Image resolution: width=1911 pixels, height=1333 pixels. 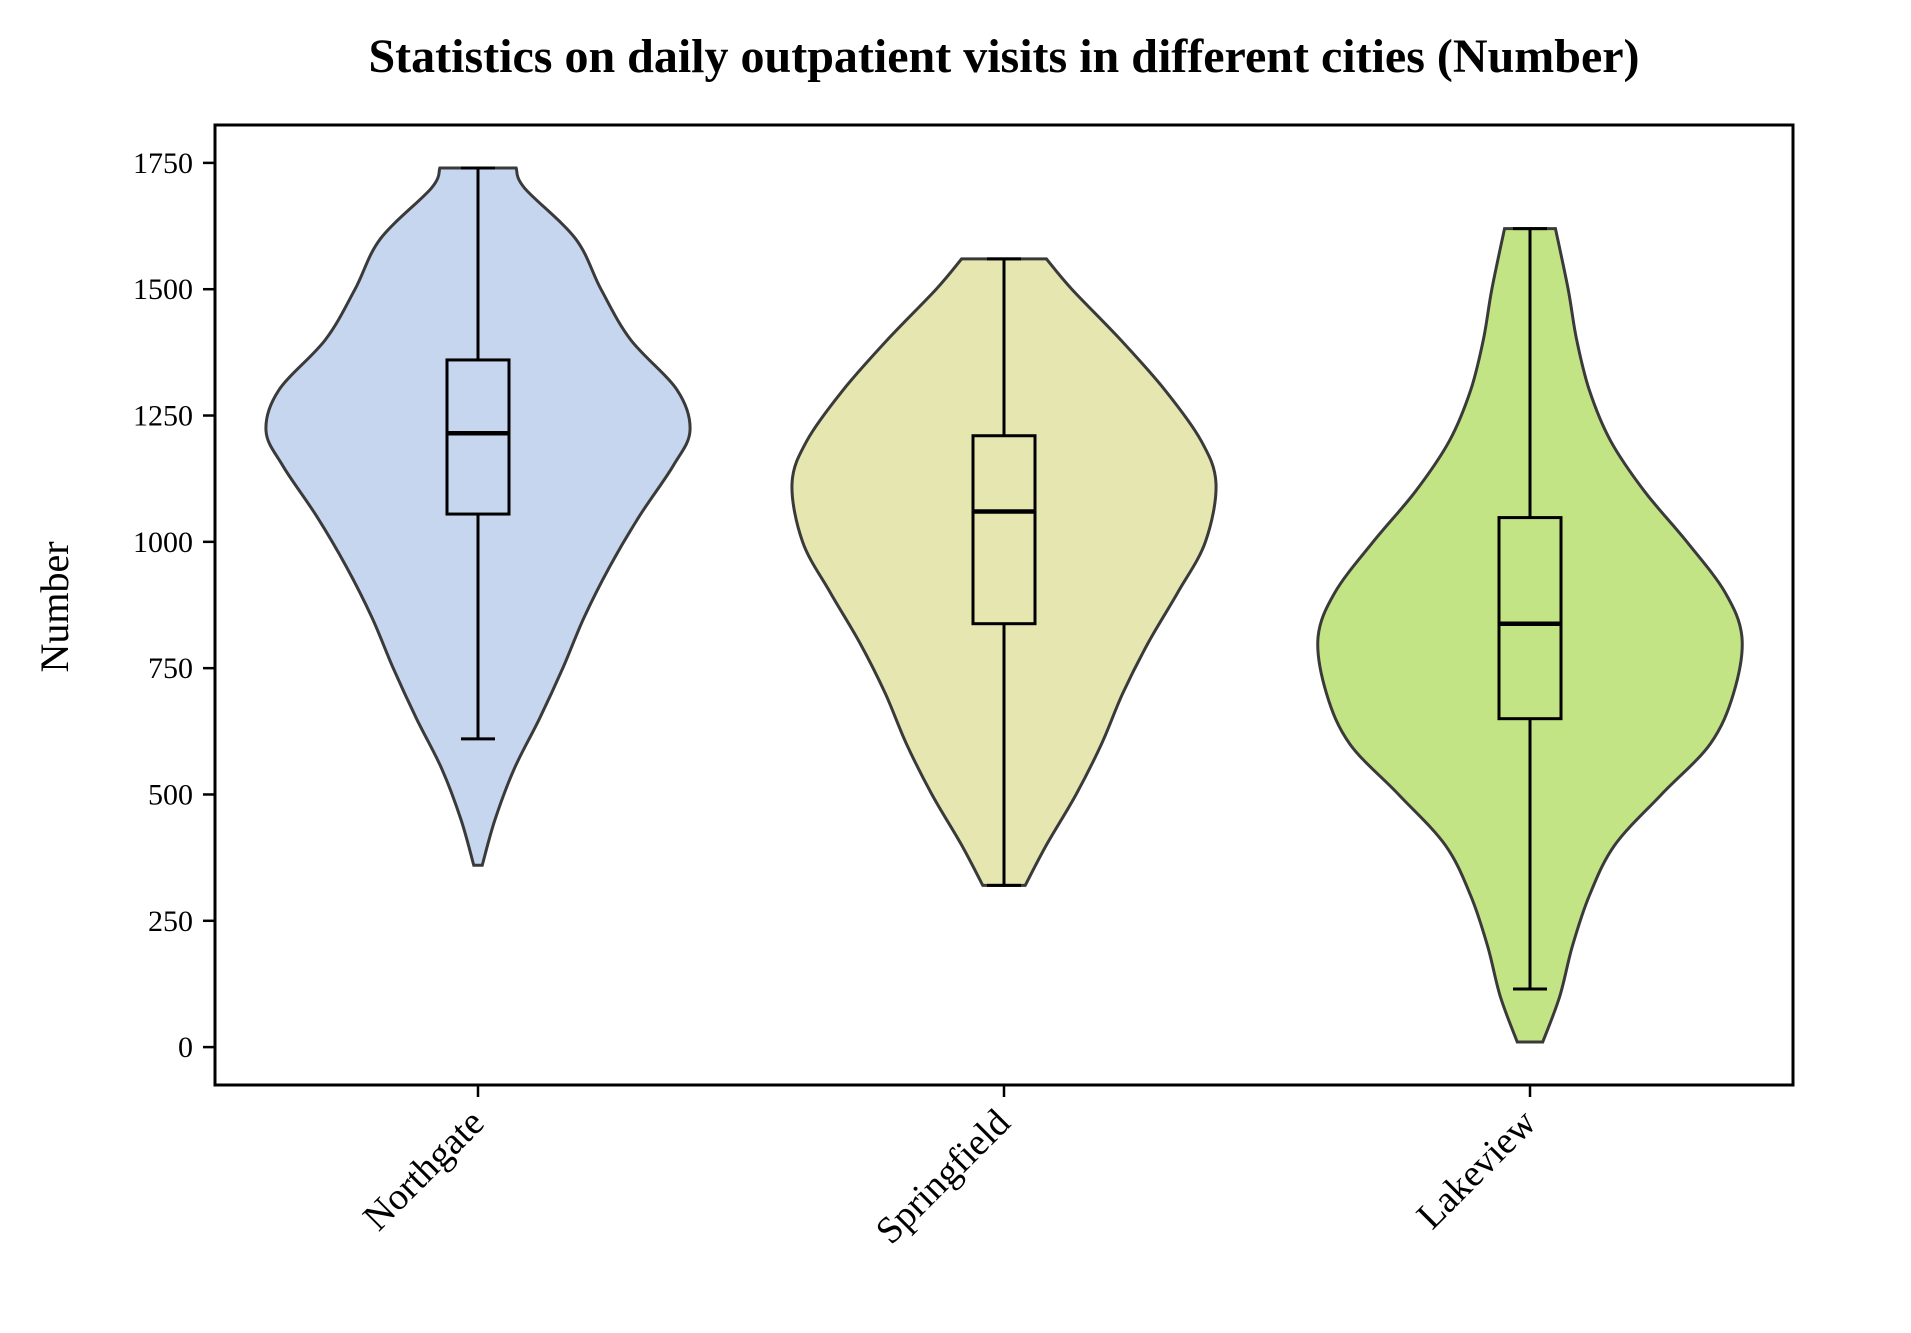 I want to click on box-lakeview, so click(x=1530, y=618).